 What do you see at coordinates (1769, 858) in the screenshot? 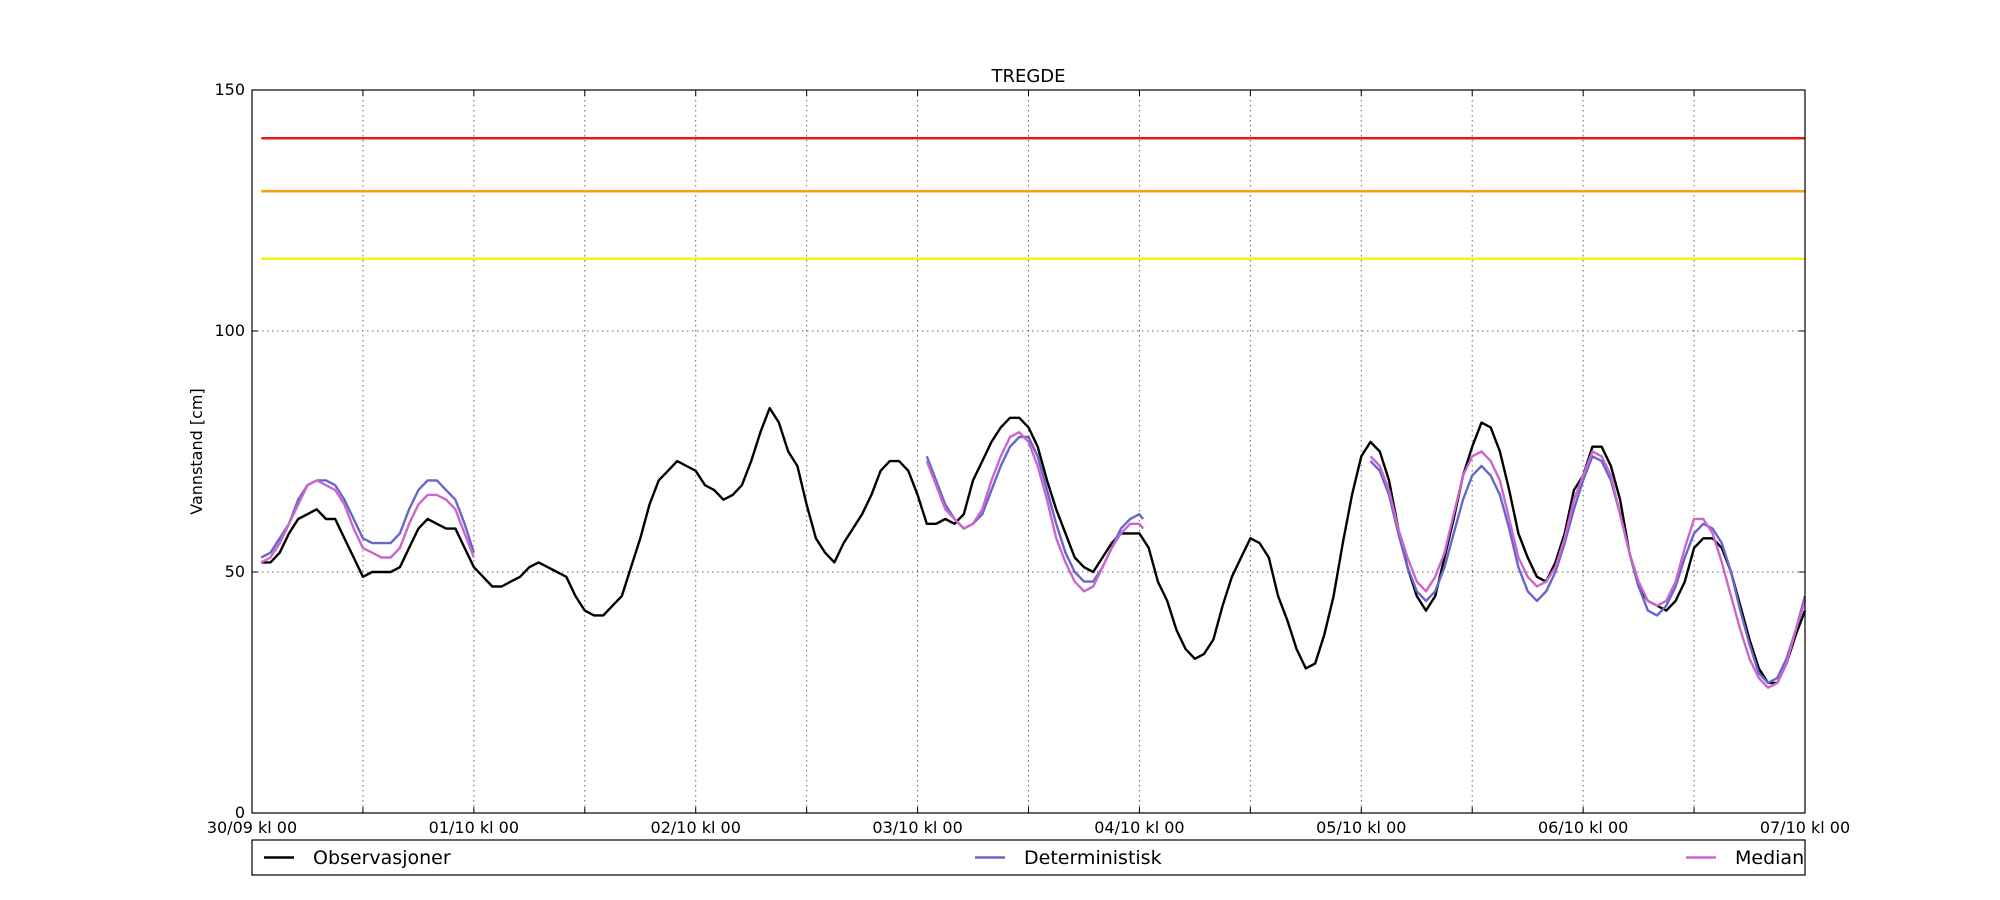
I see `legend-label: Median` at bounding box center [1769, 858].